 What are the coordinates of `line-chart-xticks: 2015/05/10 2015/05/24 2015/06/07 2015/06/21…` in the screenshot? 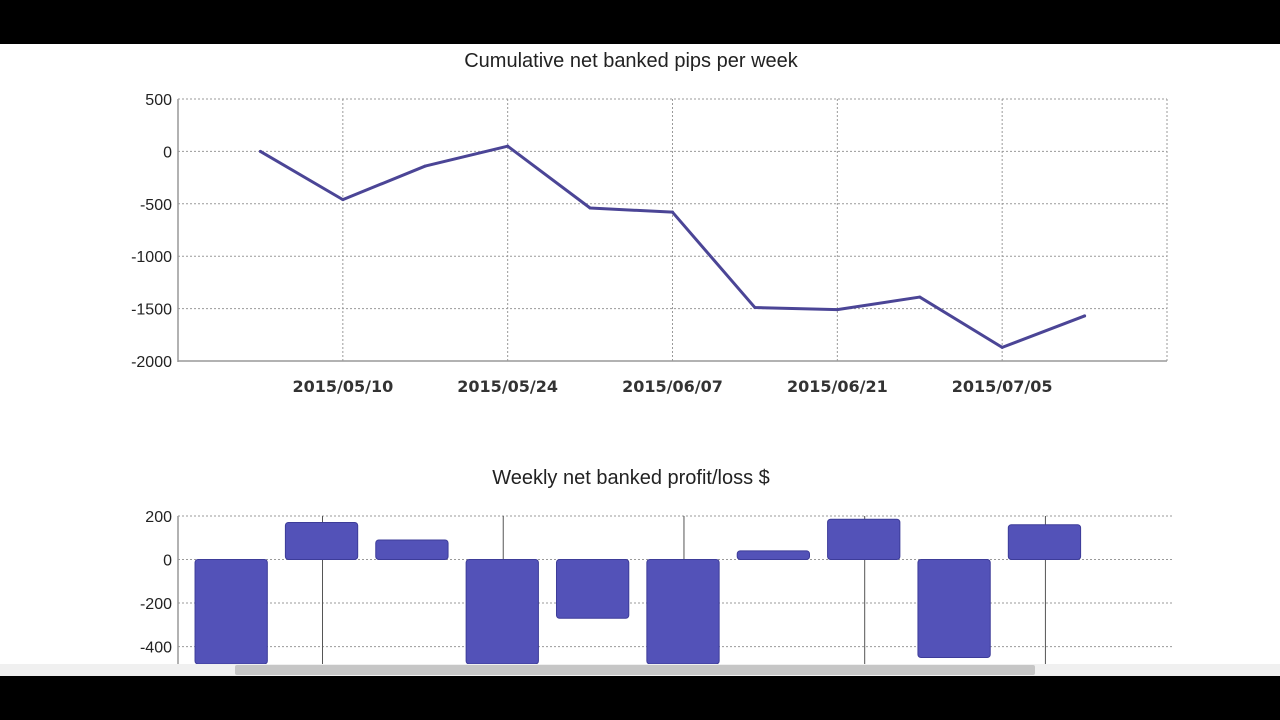 It's located at (672, 386).